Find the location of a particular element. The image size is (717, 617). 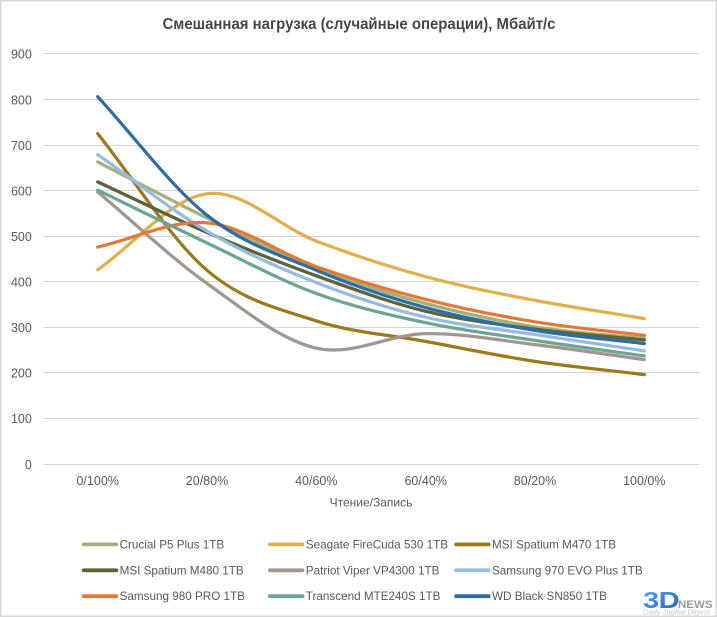

svg-text: 0 is located at coordinates (28, 465).